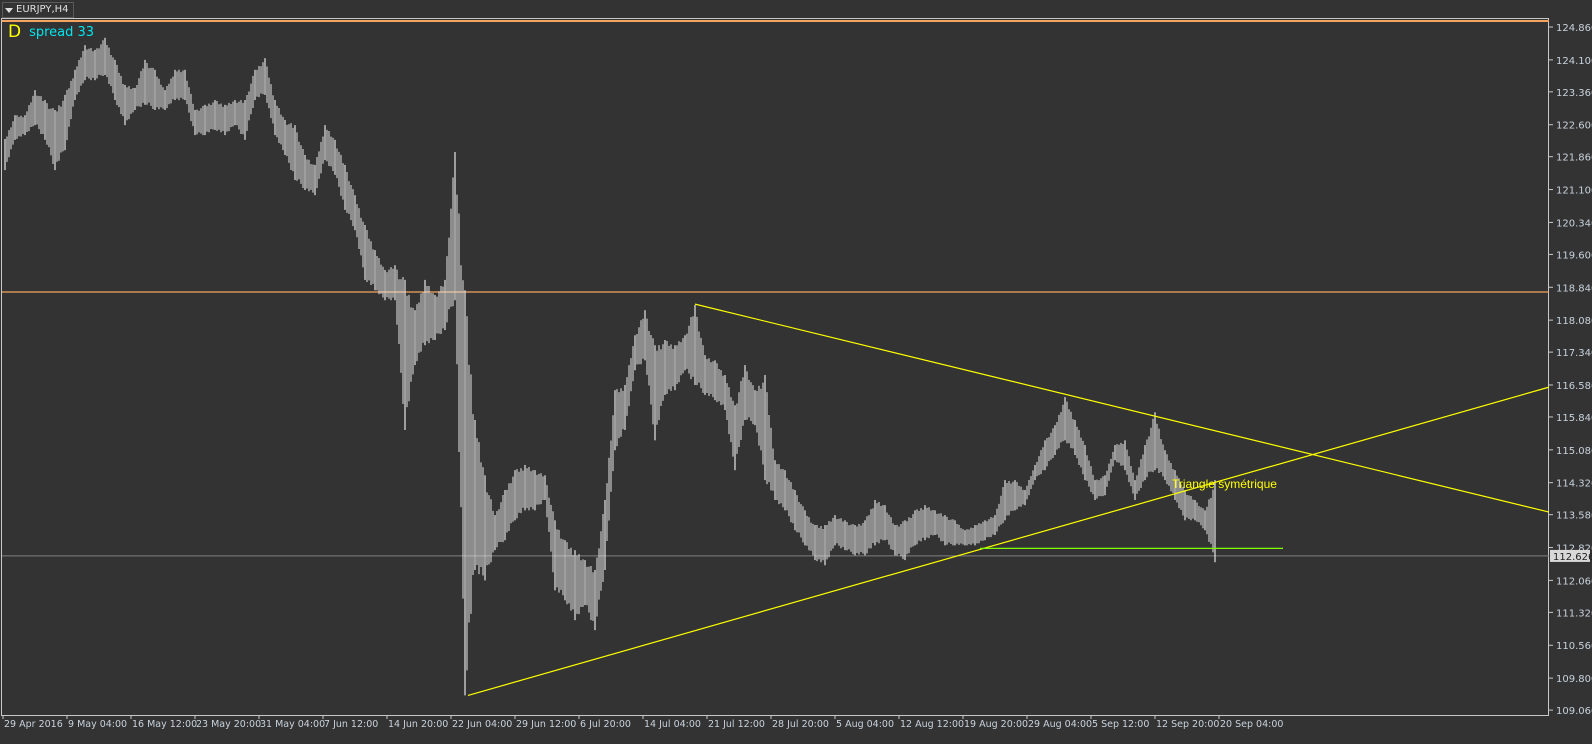 The image size is (1592, 744). I want to click on x-tick-label: 9 May 04:00, so click(97, 724).